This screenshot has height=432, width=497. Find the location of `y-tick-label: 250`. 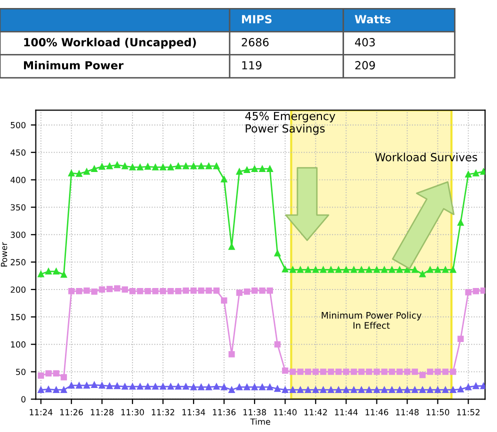

y-tick-label: 250 is located at coordinates (18, 262).